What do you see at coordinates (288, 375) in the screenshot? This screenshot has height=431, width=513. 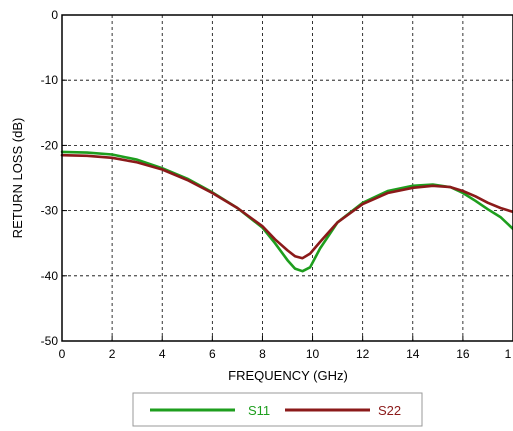 I see `x-axis-label: FREQUENCY (GHz)` at bounding box center [288, 375].